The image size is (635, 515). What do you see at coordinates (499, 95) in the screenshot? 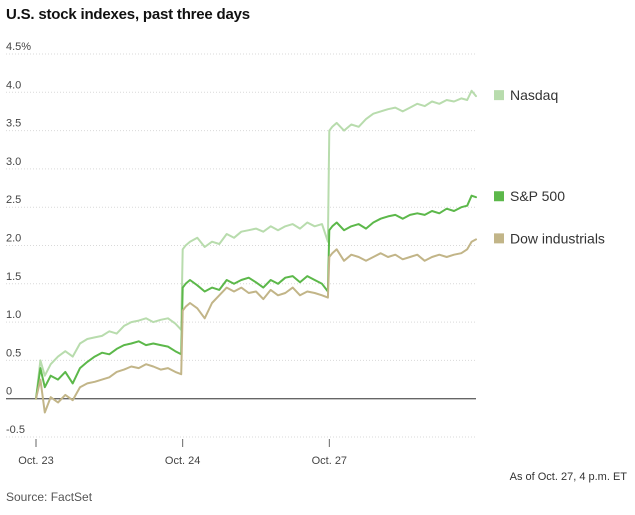
I see `legend-swatch-nasdaq` at bounding box center [499, 95].